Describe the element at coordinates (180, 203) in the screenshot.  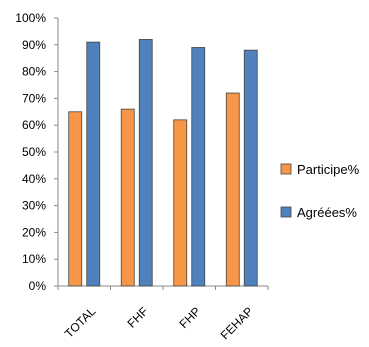
I see `bar-participe-fhp` at that location.